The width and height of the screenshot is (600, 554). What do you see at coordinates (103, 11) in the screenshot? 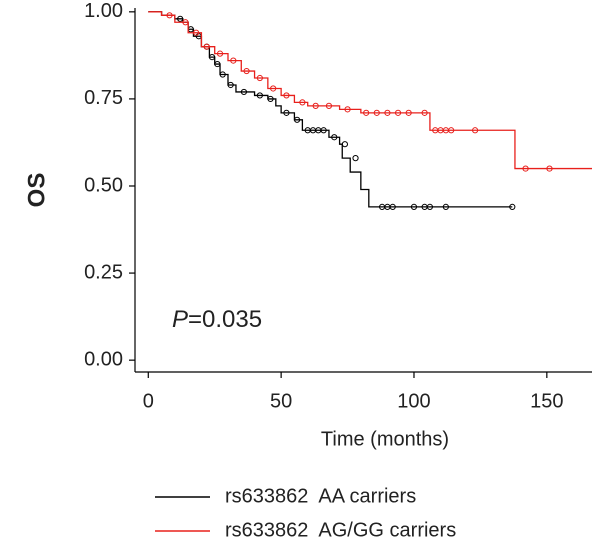
I see `y-tick-label: 1.00` at bounding box center [103, 11].